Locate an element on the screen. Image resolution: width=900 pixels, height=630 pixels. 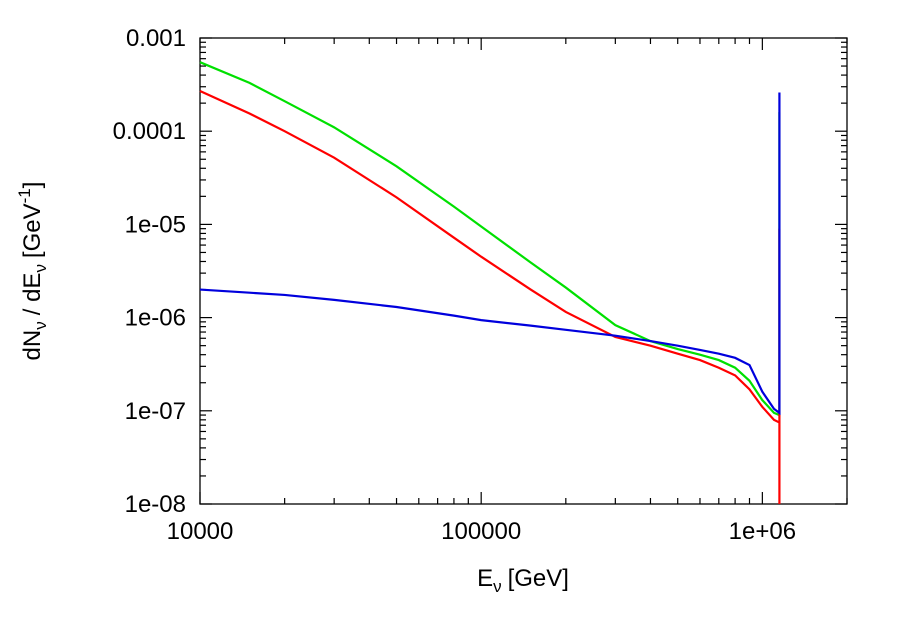
y-tick-label: 1e-07 is located at coordinates (155, 411).